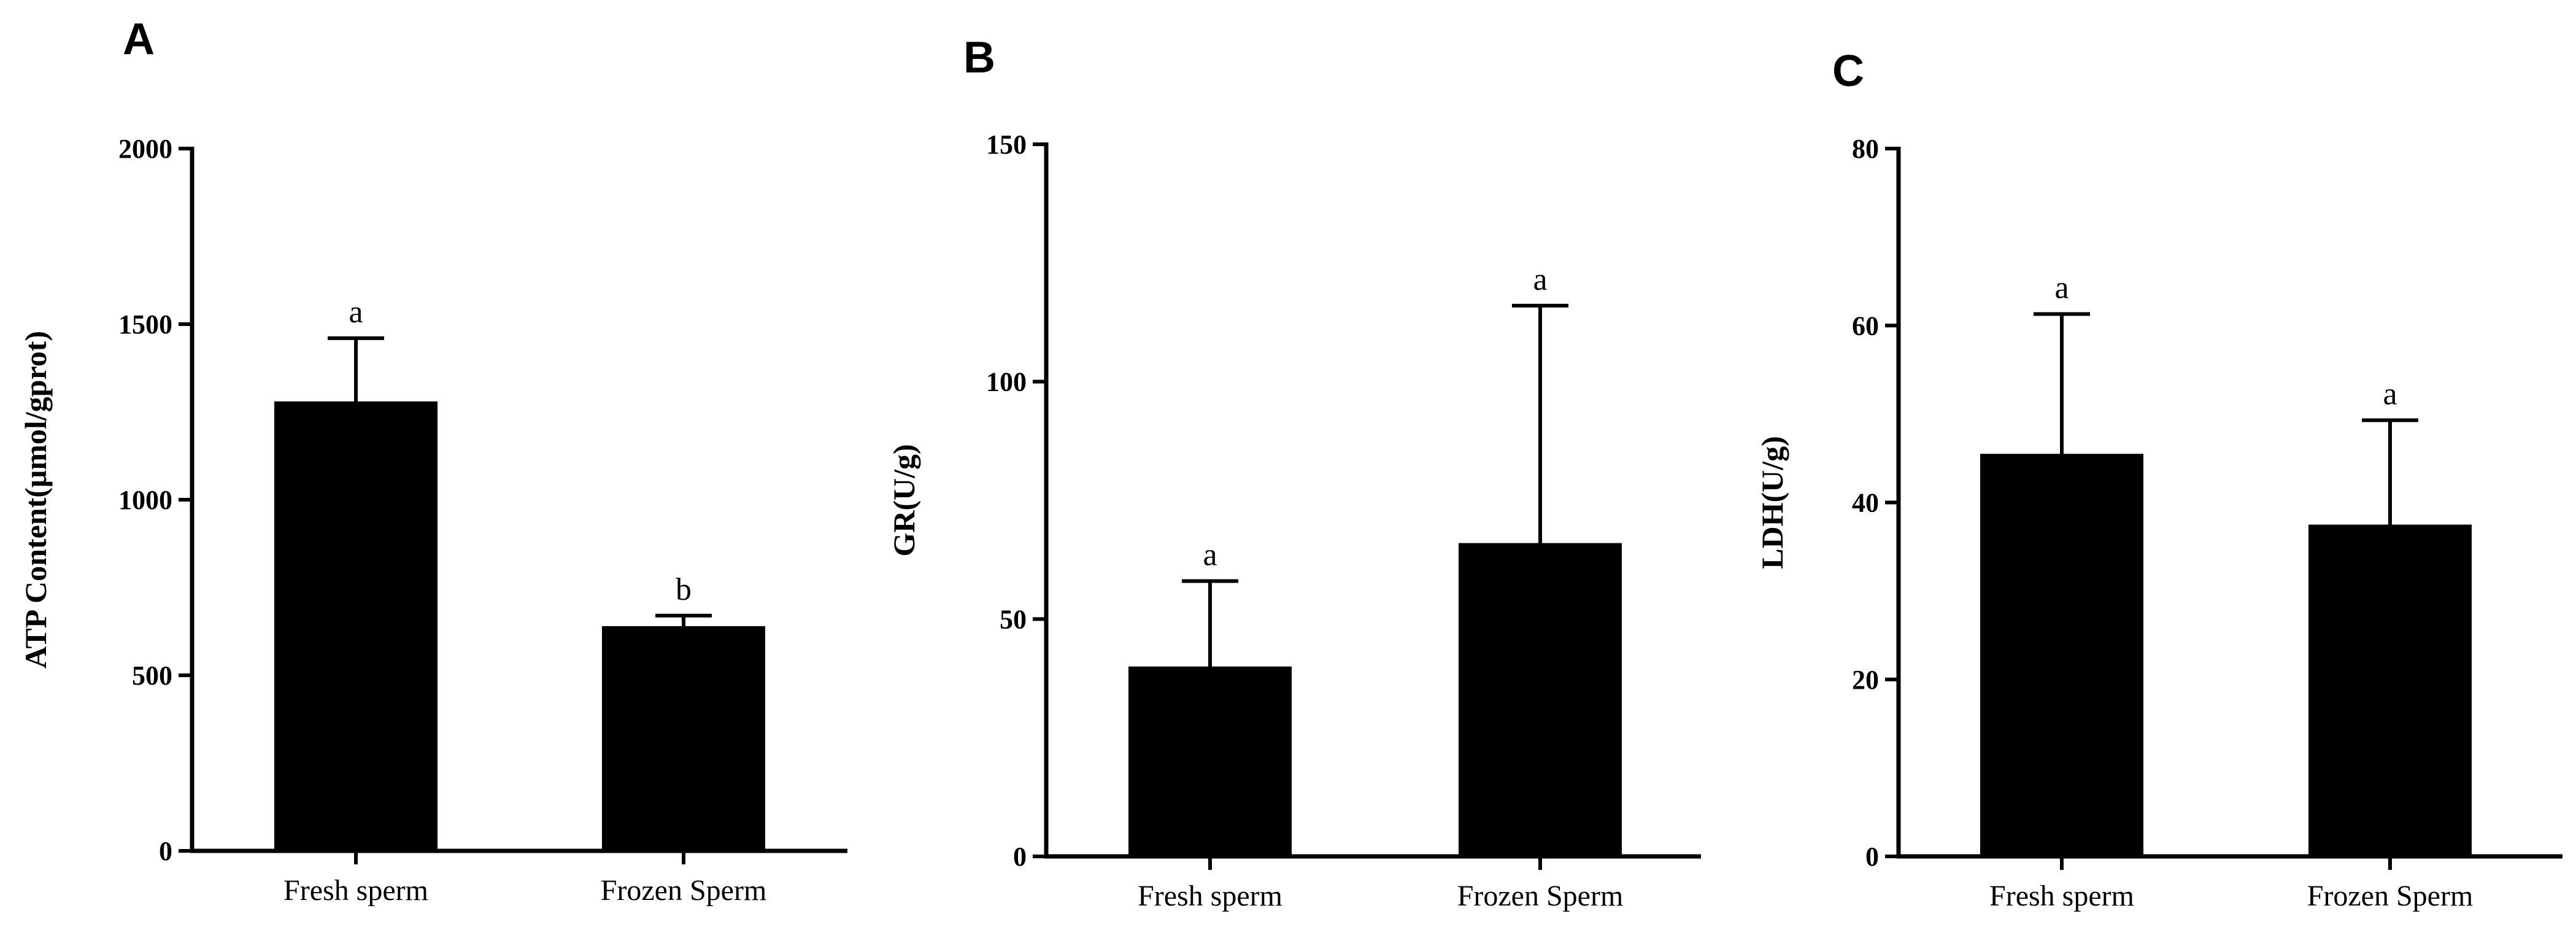  What do you see at coordinates (145, 324) in the screenshot?
I see `y-tick-label: 1500` at bounding box center [145, 324].